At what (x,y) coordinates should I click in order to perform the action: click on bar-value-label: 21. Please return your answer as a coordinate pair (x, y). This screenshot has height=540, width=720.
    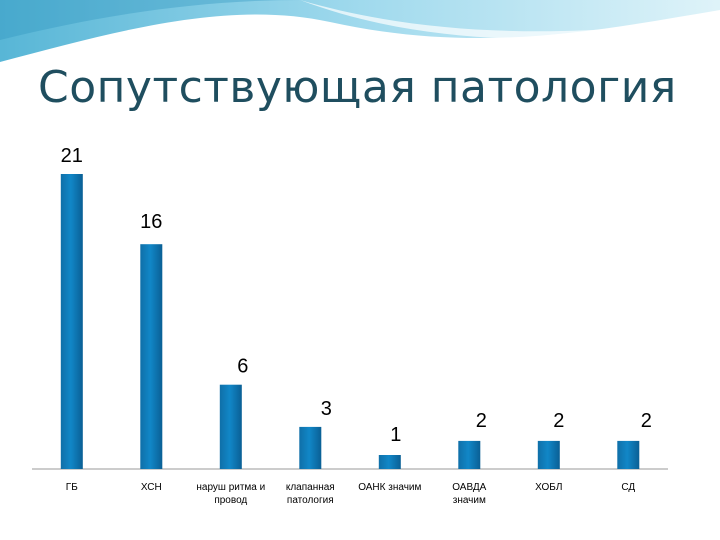
    Looking at the image, I should click on (72, 156).